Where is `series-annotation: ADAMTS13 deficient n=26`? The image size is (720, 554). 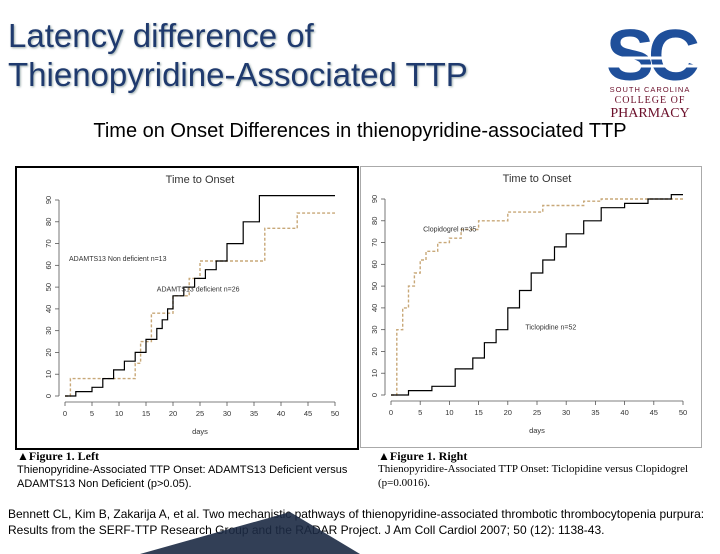
series-annotation: ADAMTS13 deficient n=26 is located at coordinates (198, 289).